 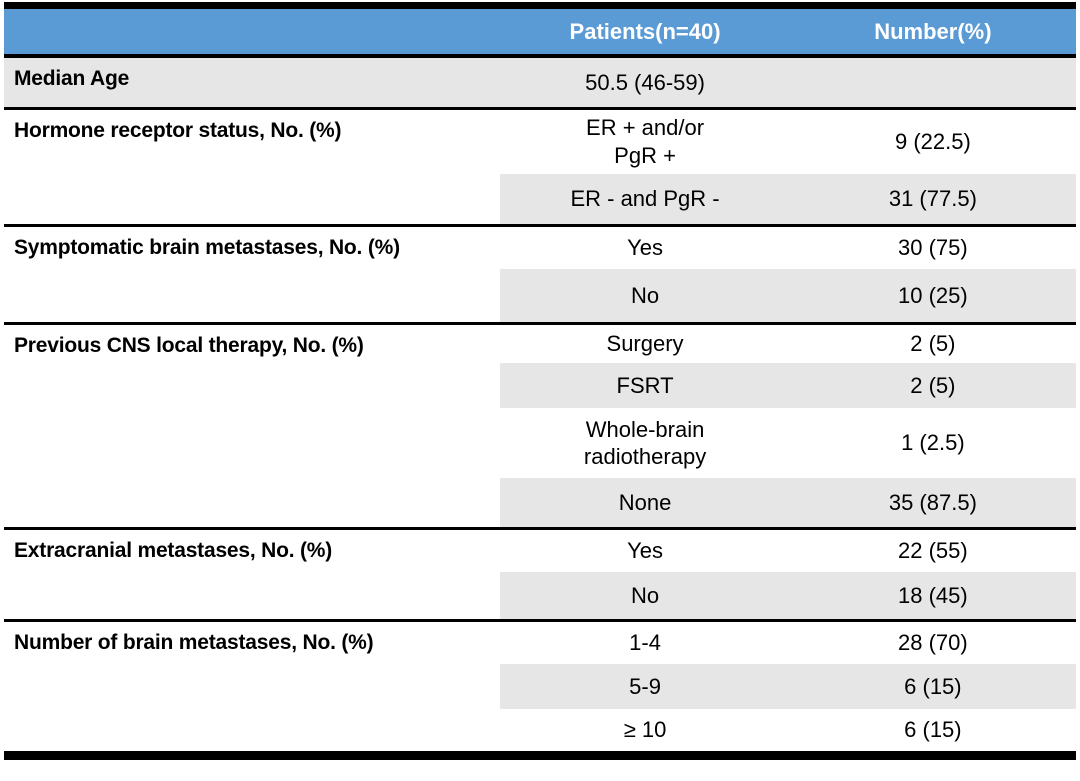 I want to click on number-cell: 30 (75), so click(x=932, y=246).